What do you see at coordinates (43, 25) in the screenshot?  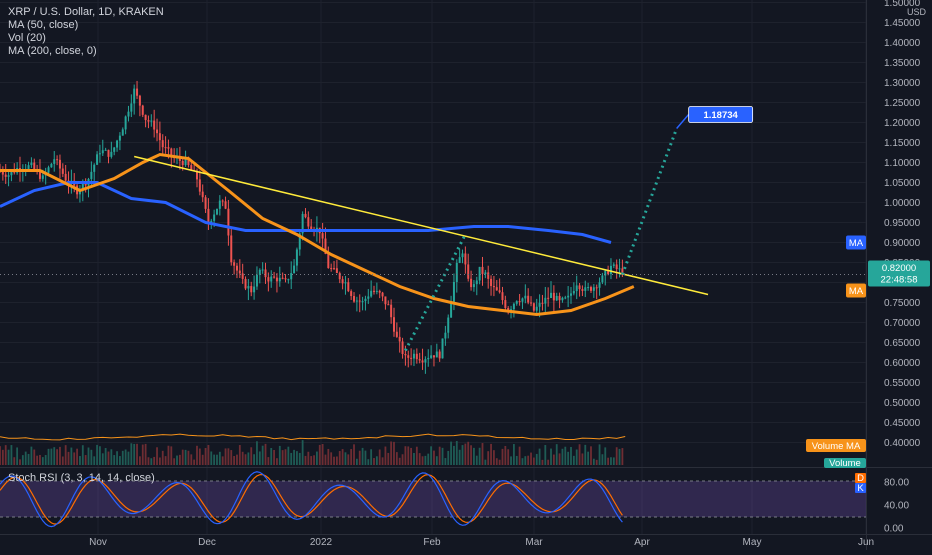 I see `ma50-legend: MA (50, close)` at bounding box center [43, 25].